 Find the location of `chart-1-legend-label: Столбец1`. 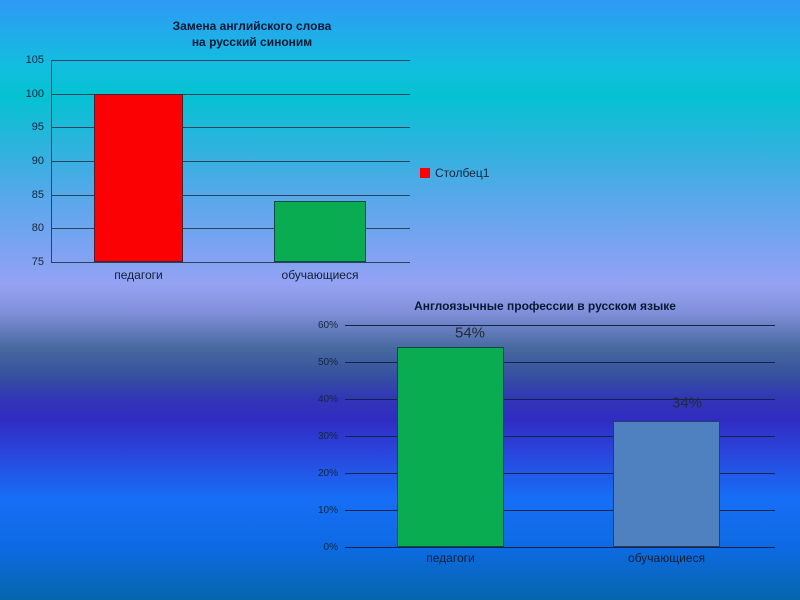

chart-1-legend-label: Столбец1 is located at coordinates (462, 173).